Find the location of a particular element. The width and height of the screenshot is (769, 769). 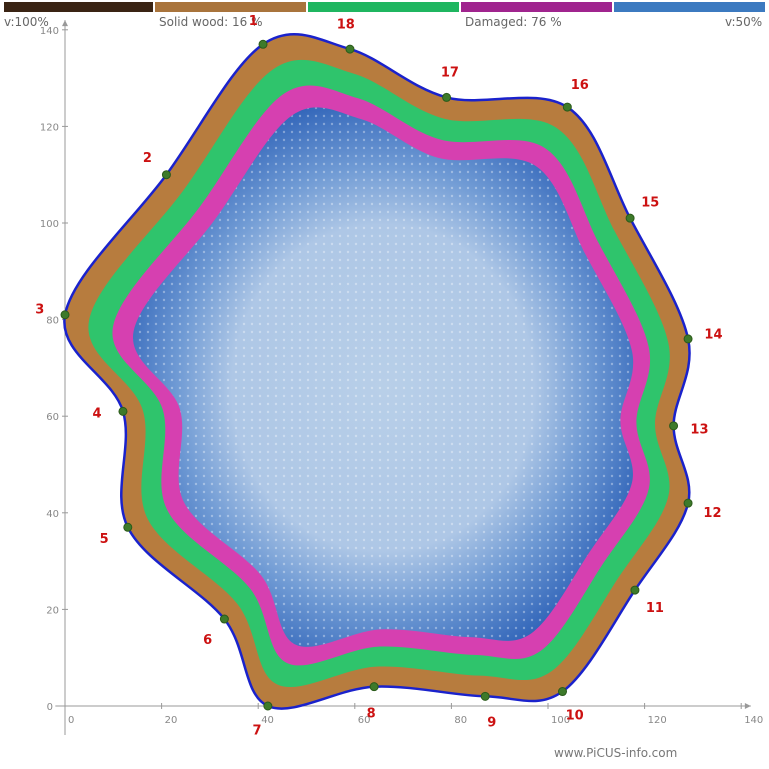

legend-right-label: v:50% is located at coordinates (744, 22).